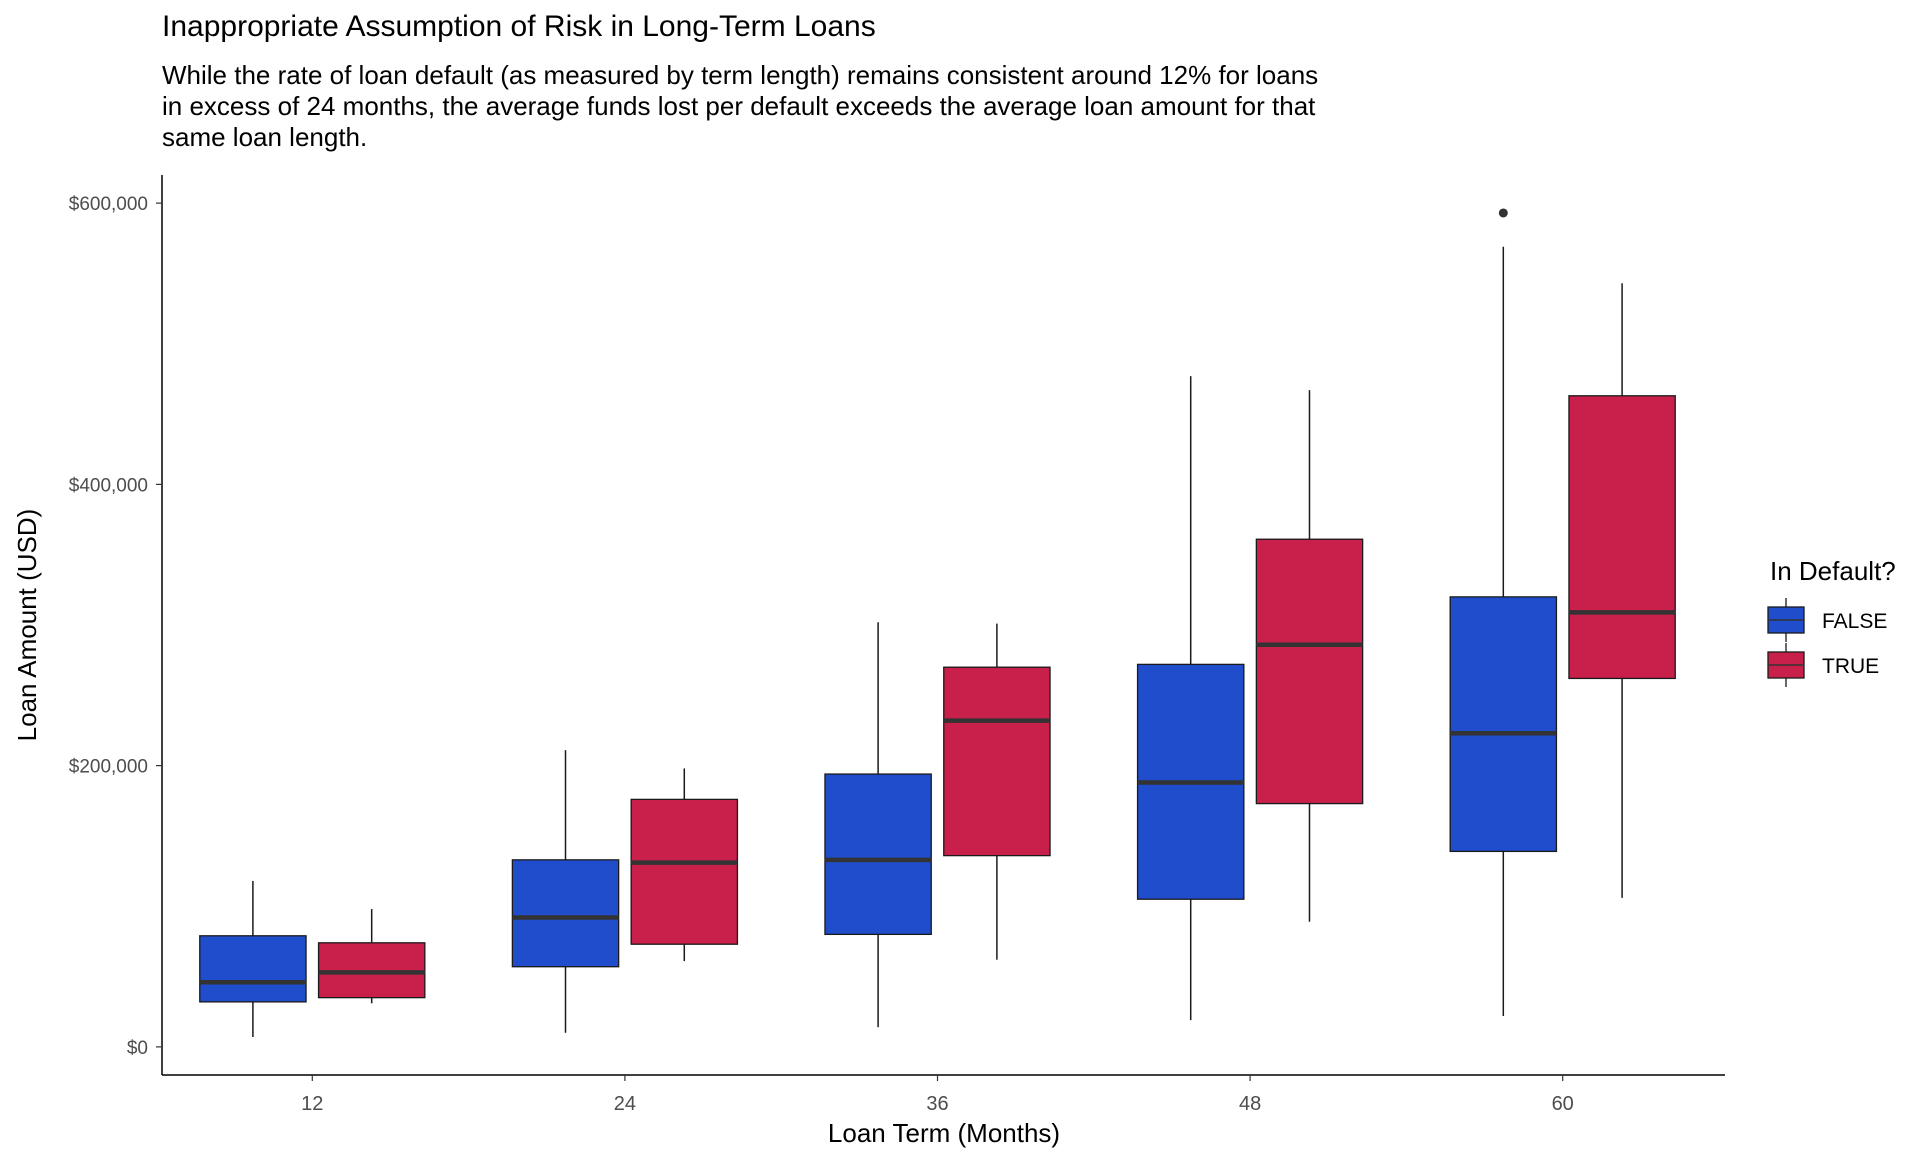 This screenshot has width=1920, height=1152. What do you see at coordinates (115, 626) in the screenshot?
I see `y-axis-ticks: $0 $200,000 $400,000 $600,000` at bounding box center [115, 626].